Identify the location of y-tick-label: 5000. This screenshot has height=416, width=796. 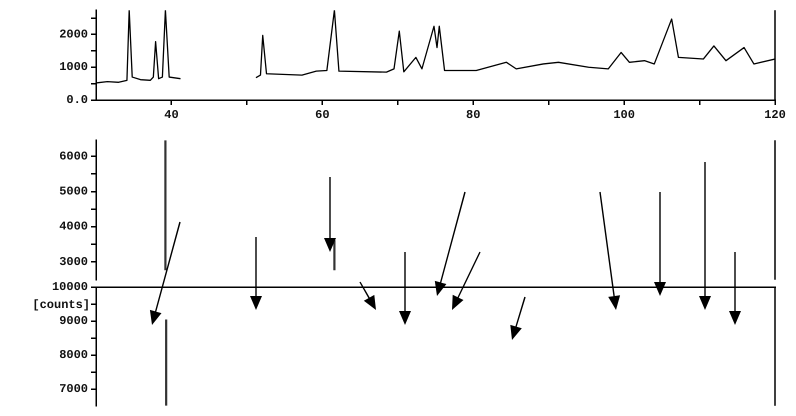
(73, 191).